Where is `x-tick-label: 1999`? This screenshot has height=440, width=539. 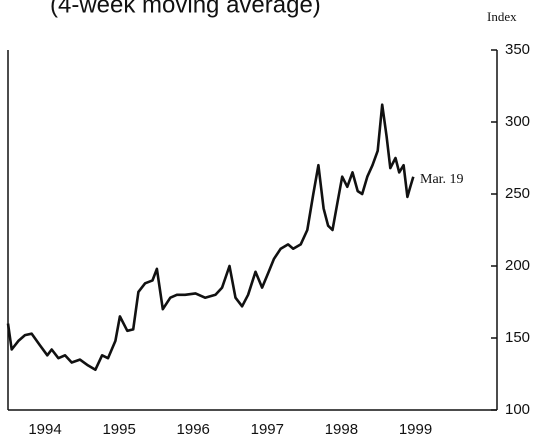
x-tick-label: 1999 is located at coordinates (415, 429).